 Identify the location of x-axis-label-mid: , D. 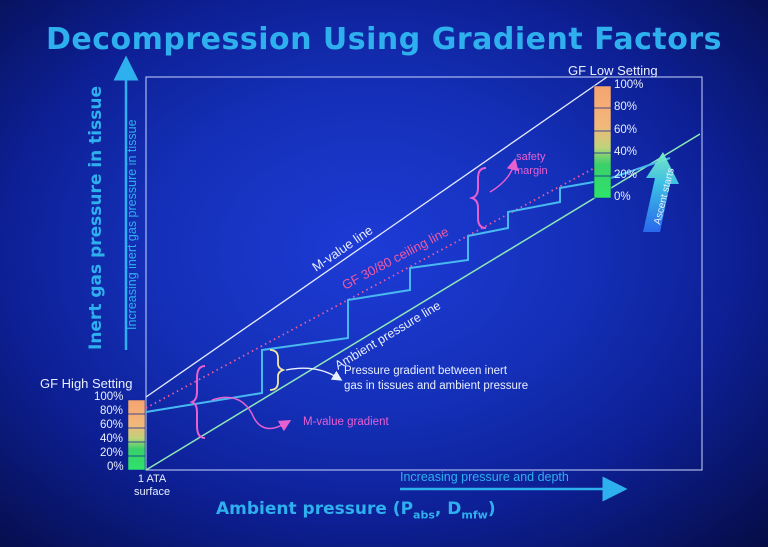
(448, 509).